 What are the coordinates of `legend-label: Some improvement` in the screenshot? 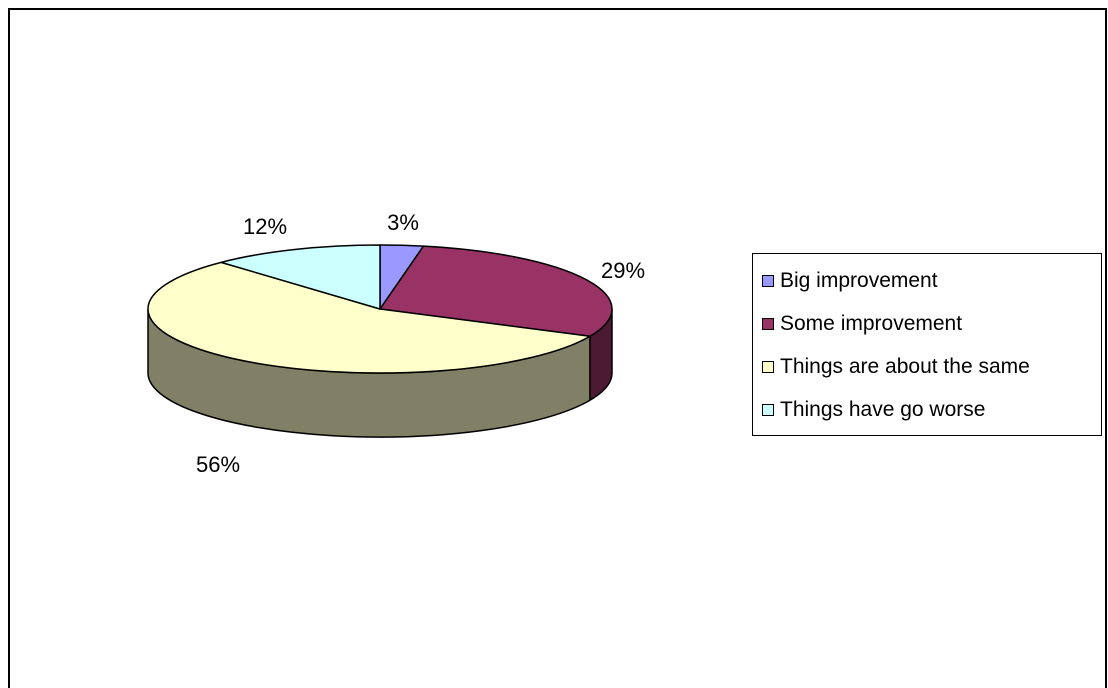 It's located at (871, 323).